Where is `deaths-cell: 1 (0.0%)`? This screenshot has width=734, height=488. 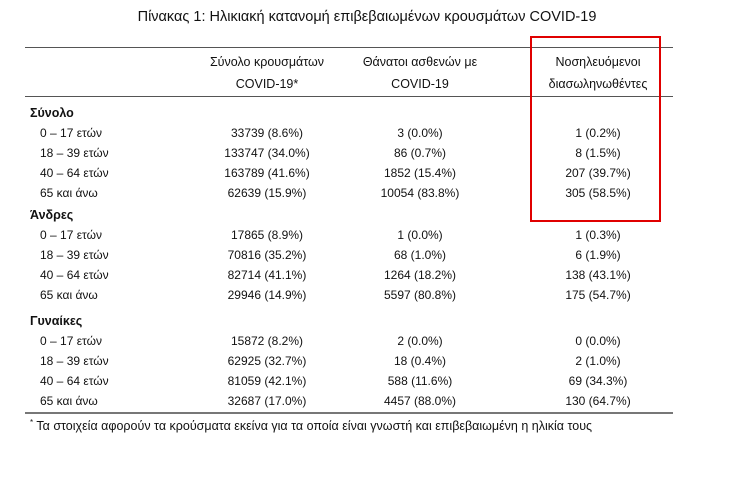
deaths-cell: 1 (0.0%) is located at coordinates (420, 235).